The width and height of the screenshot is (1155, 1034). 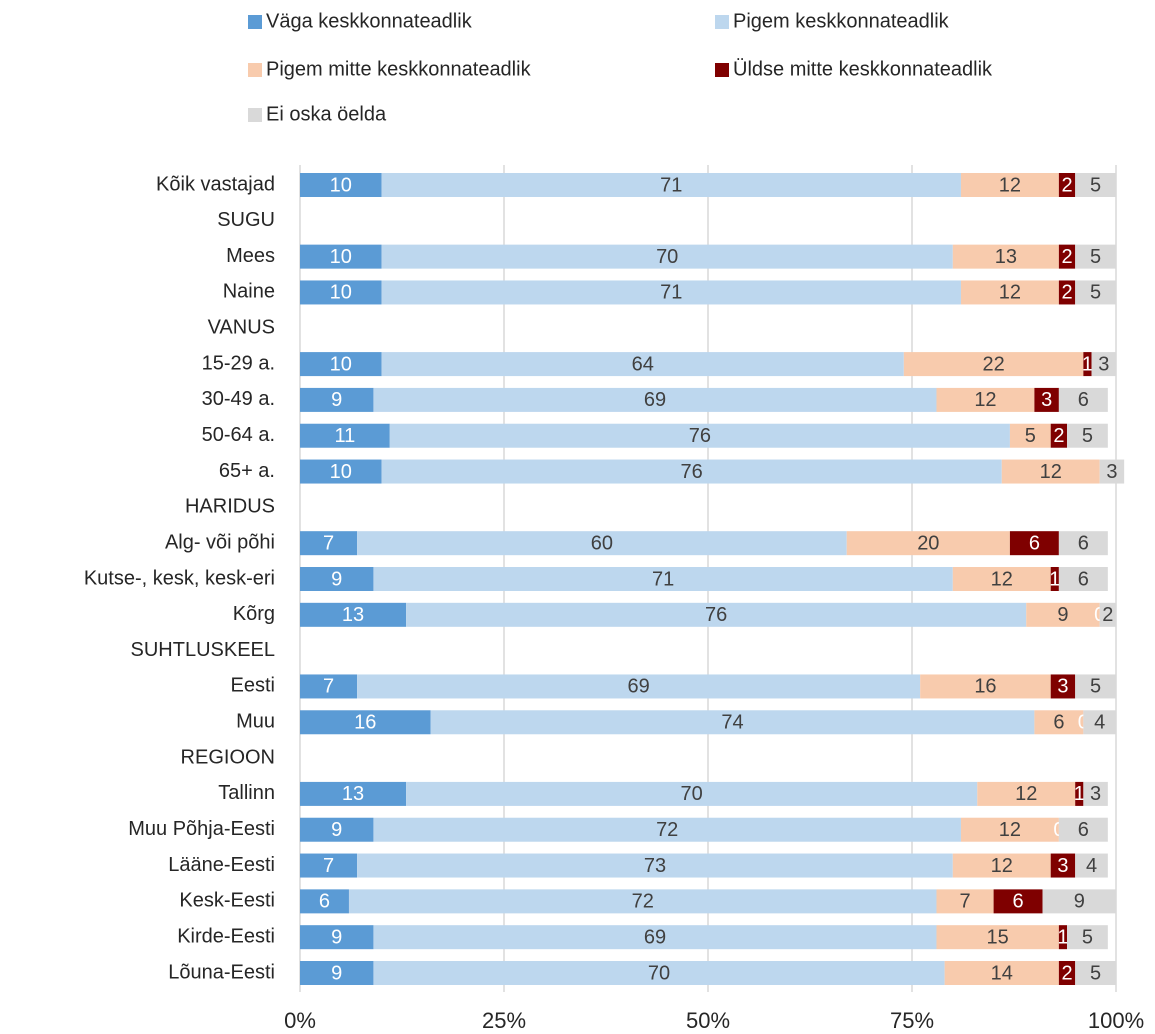 I want to click on data-label: 15, so click(x=998, y=937).